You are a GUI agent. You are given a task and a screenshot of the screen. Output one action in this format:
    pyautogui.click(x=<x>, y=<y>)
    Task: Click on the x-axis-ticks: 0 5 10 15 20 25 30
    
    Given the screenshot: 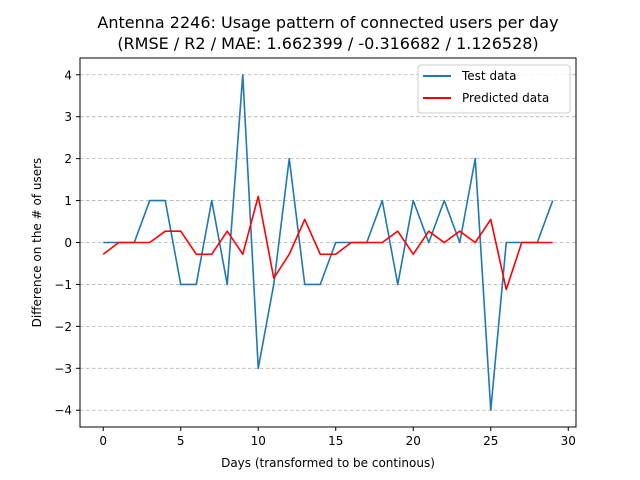 What is the action you would take?
    pyautogui.click(x=337, y=437)
    